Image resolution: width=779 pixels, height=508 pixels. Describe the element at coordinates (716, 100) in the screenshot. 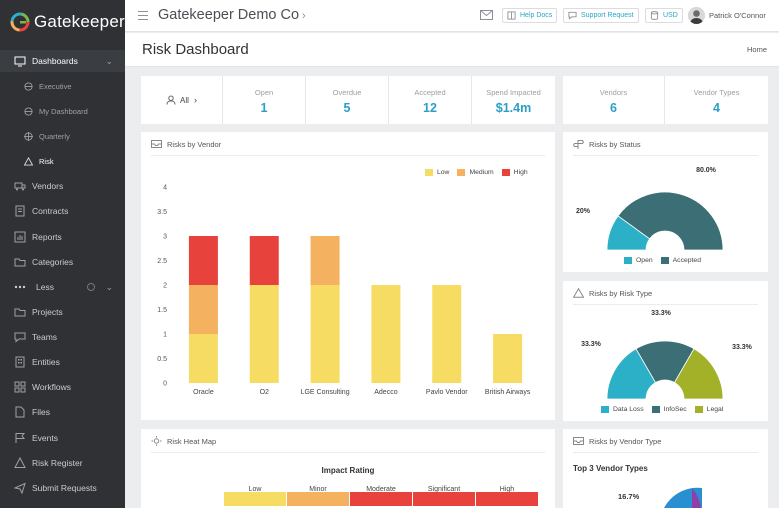

I see `stat-vendor-types: Vendor Types 4` at that location.